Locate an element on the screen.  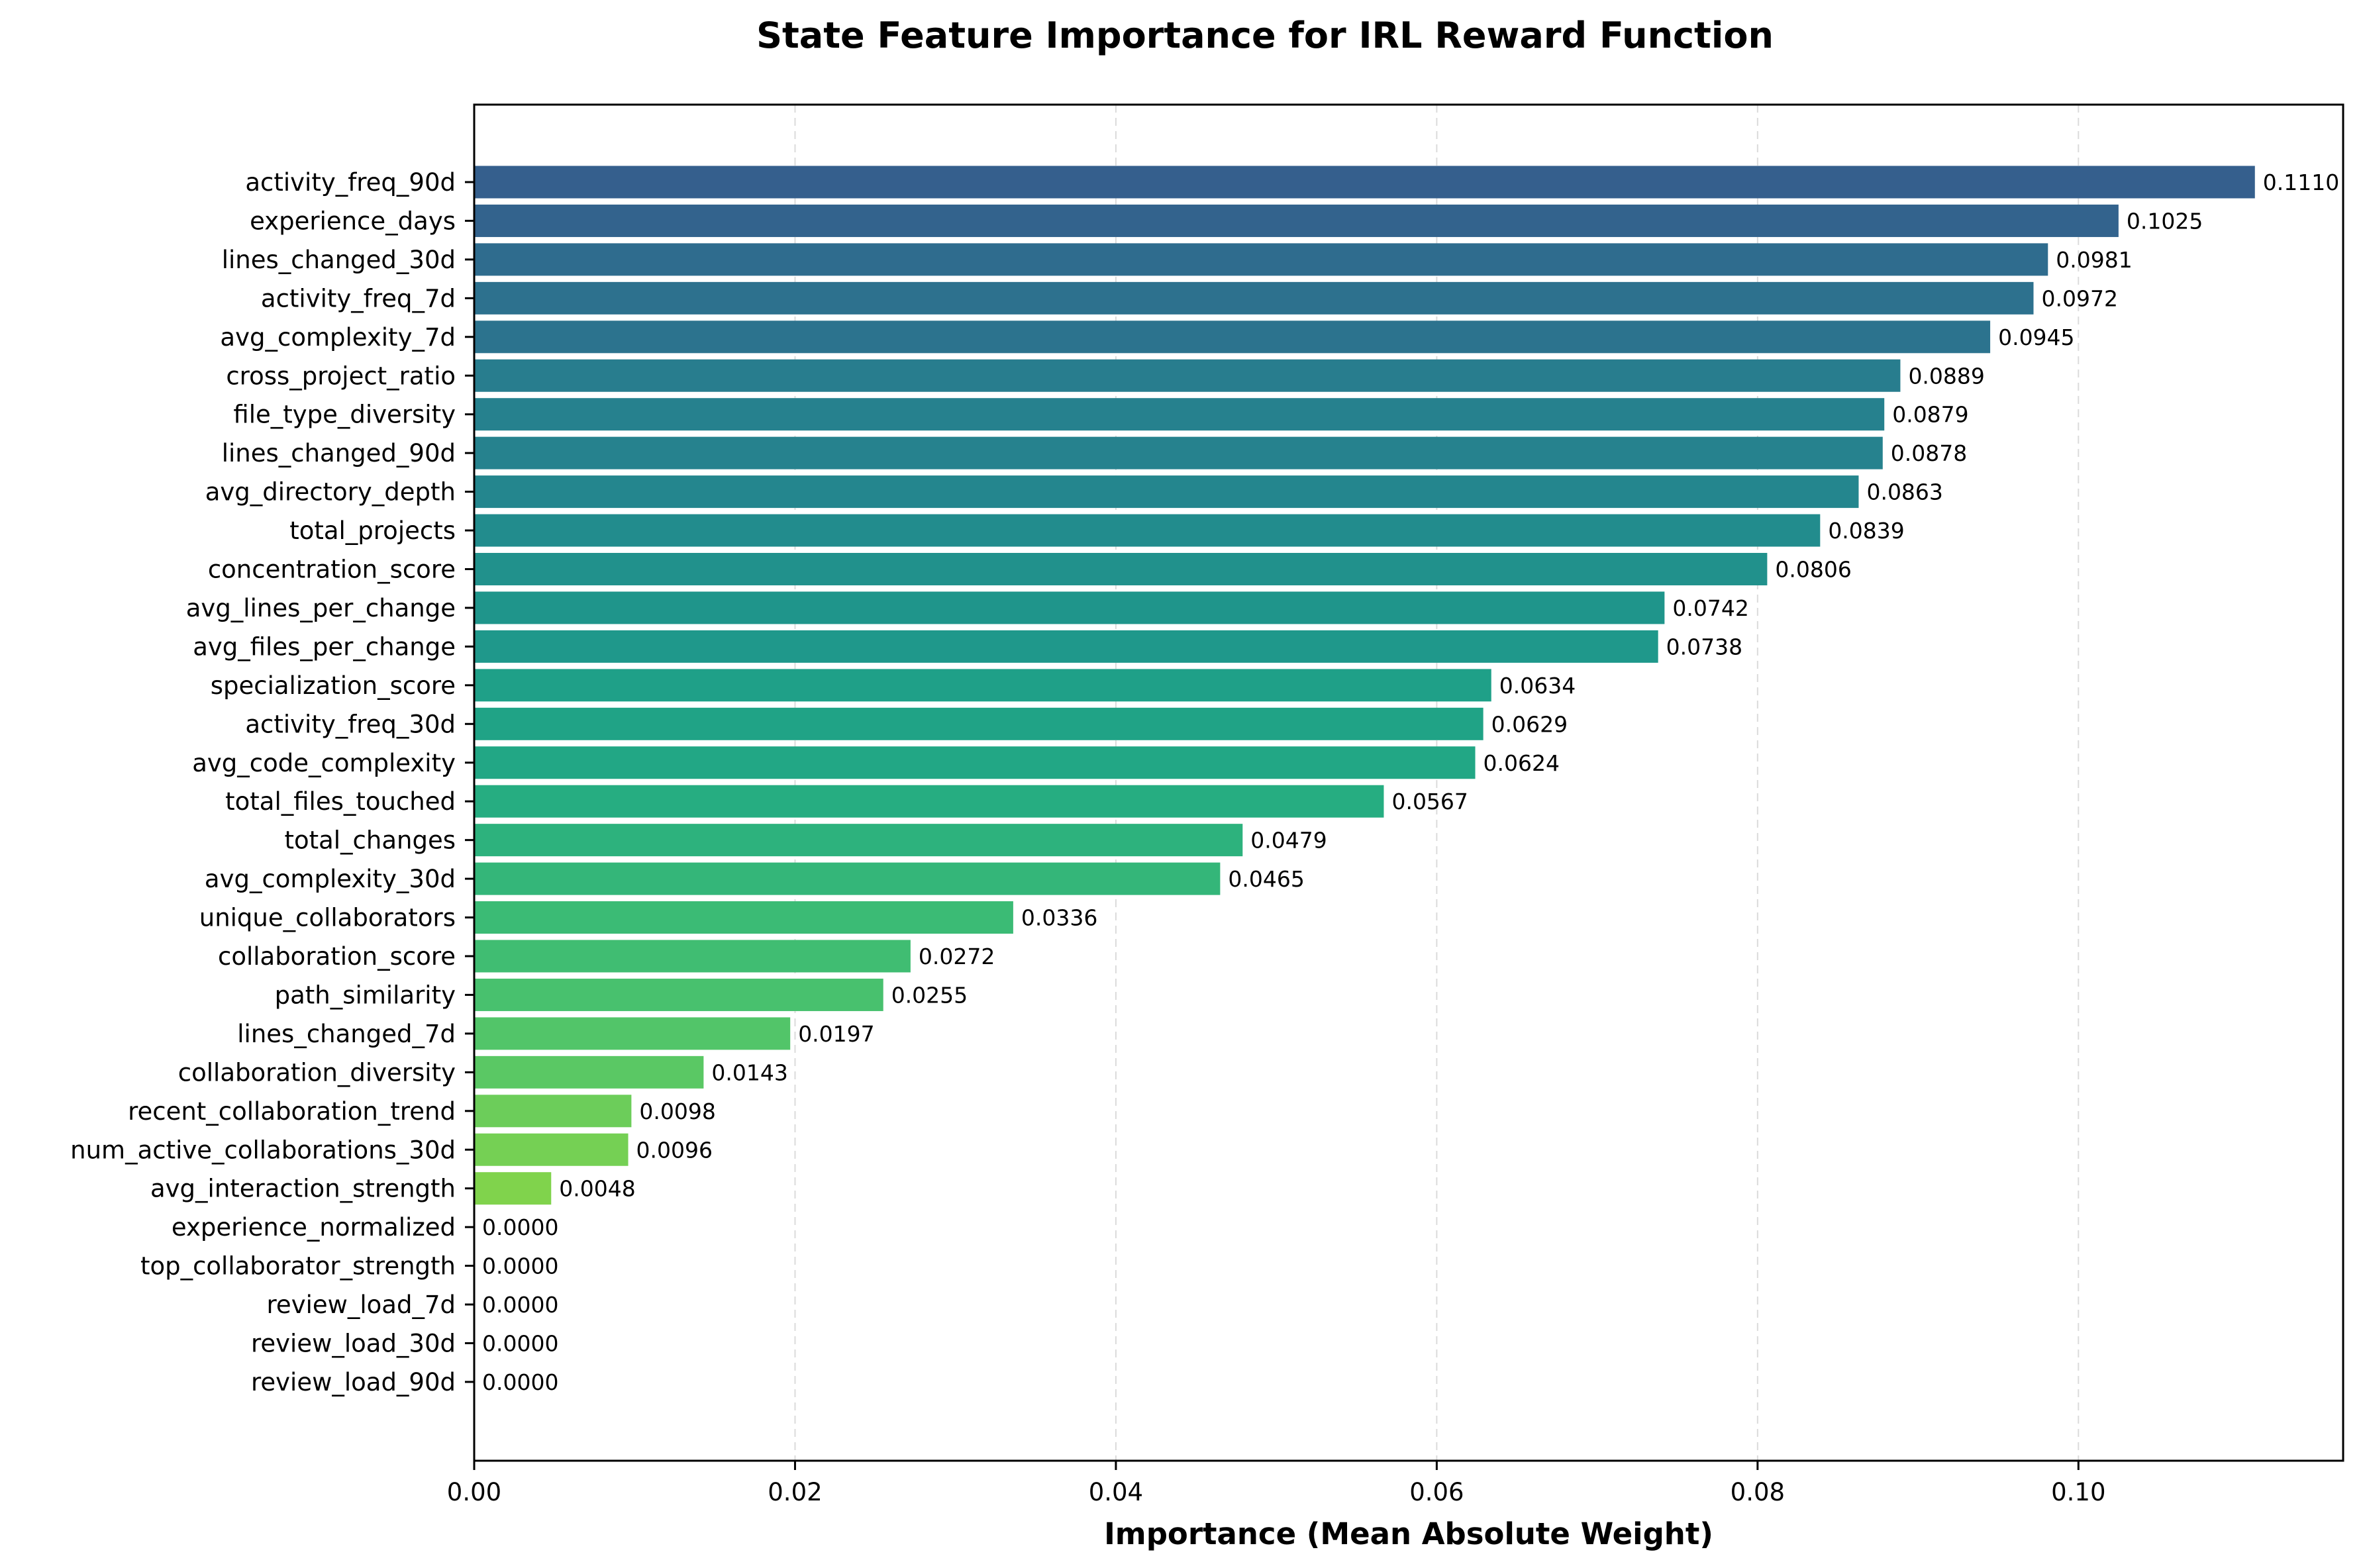
y-tick-label: concentration_score is located at coordinates (332, 570).